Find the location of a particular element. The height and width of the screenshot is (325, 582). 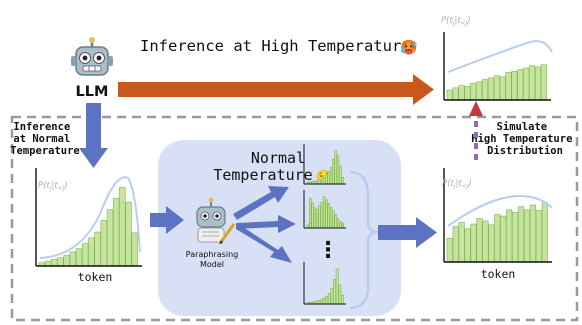

chart-right_sim is located at coordinates (498, 215).